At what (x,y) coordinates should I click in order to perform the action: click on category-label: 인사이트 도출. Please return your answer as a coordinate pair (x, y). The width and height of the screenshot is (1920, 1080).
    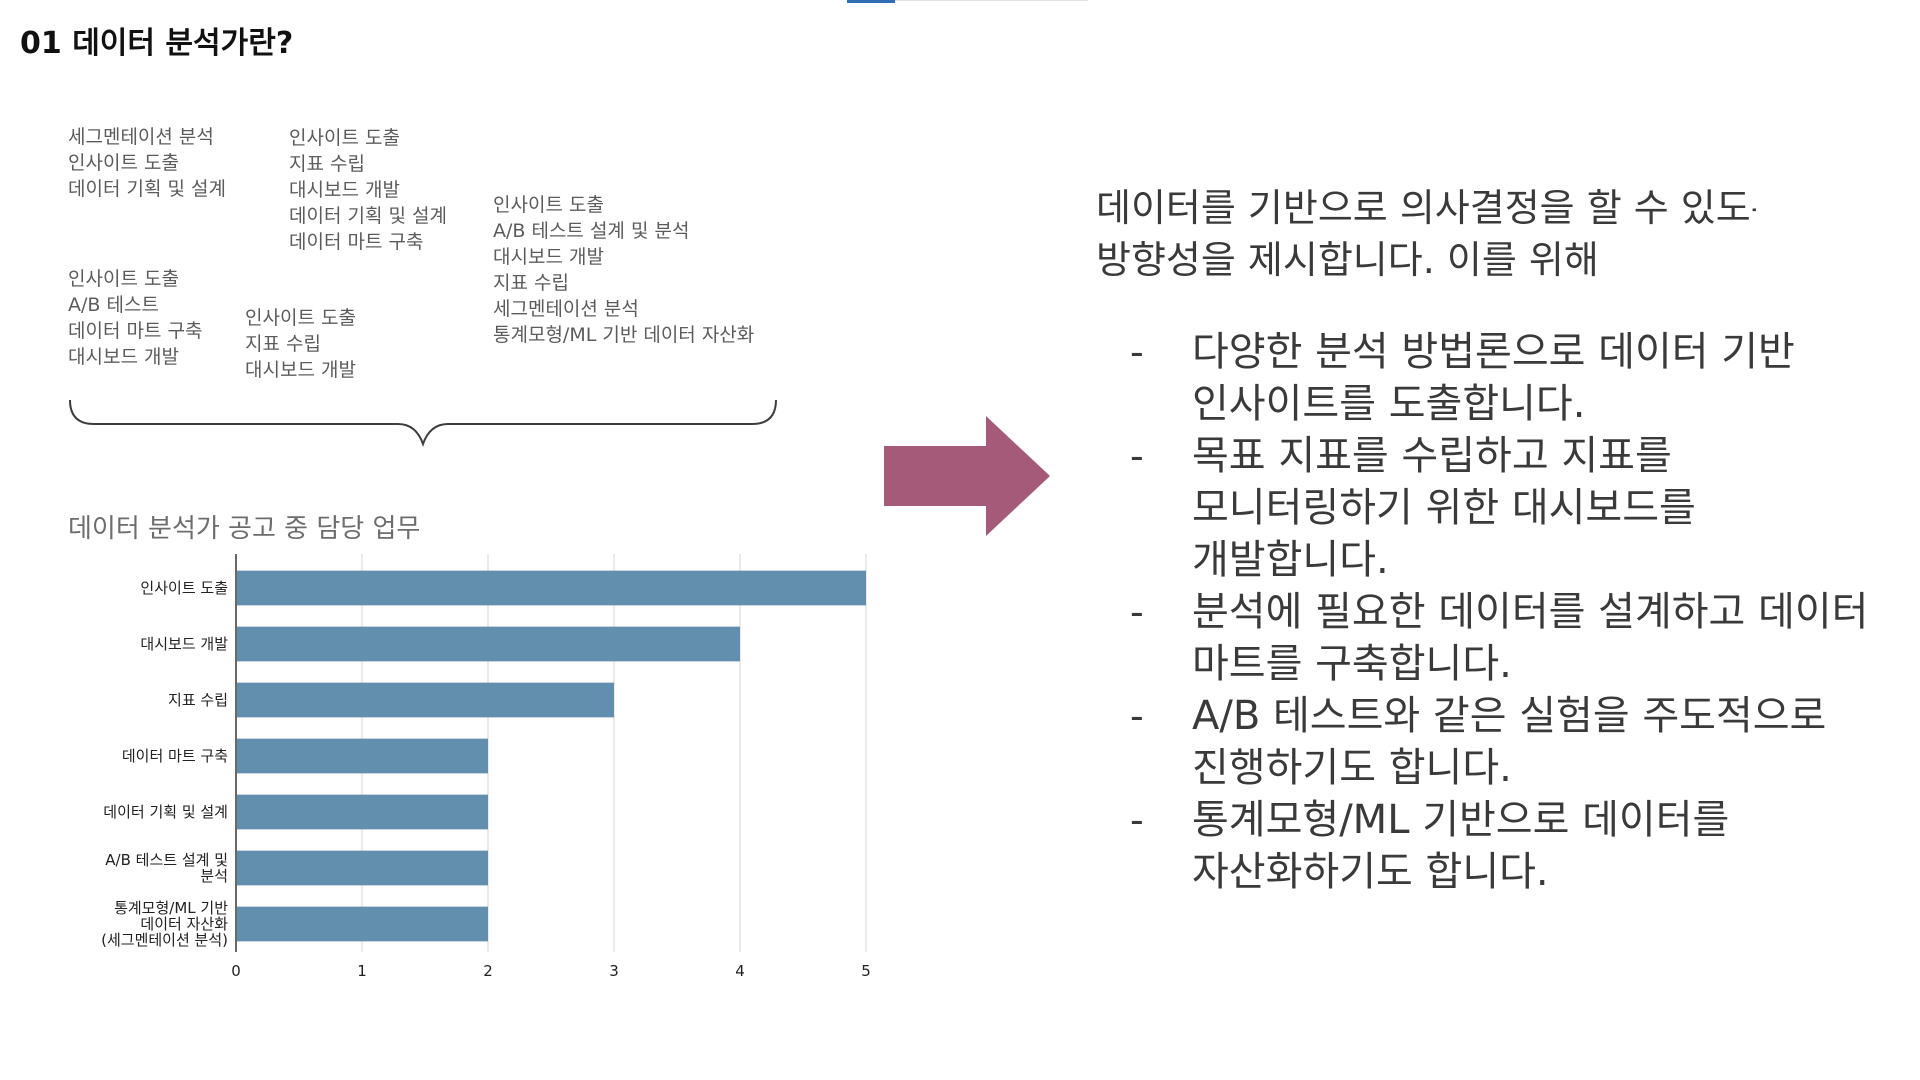
    Looking at the image, I should click on (184, 588).